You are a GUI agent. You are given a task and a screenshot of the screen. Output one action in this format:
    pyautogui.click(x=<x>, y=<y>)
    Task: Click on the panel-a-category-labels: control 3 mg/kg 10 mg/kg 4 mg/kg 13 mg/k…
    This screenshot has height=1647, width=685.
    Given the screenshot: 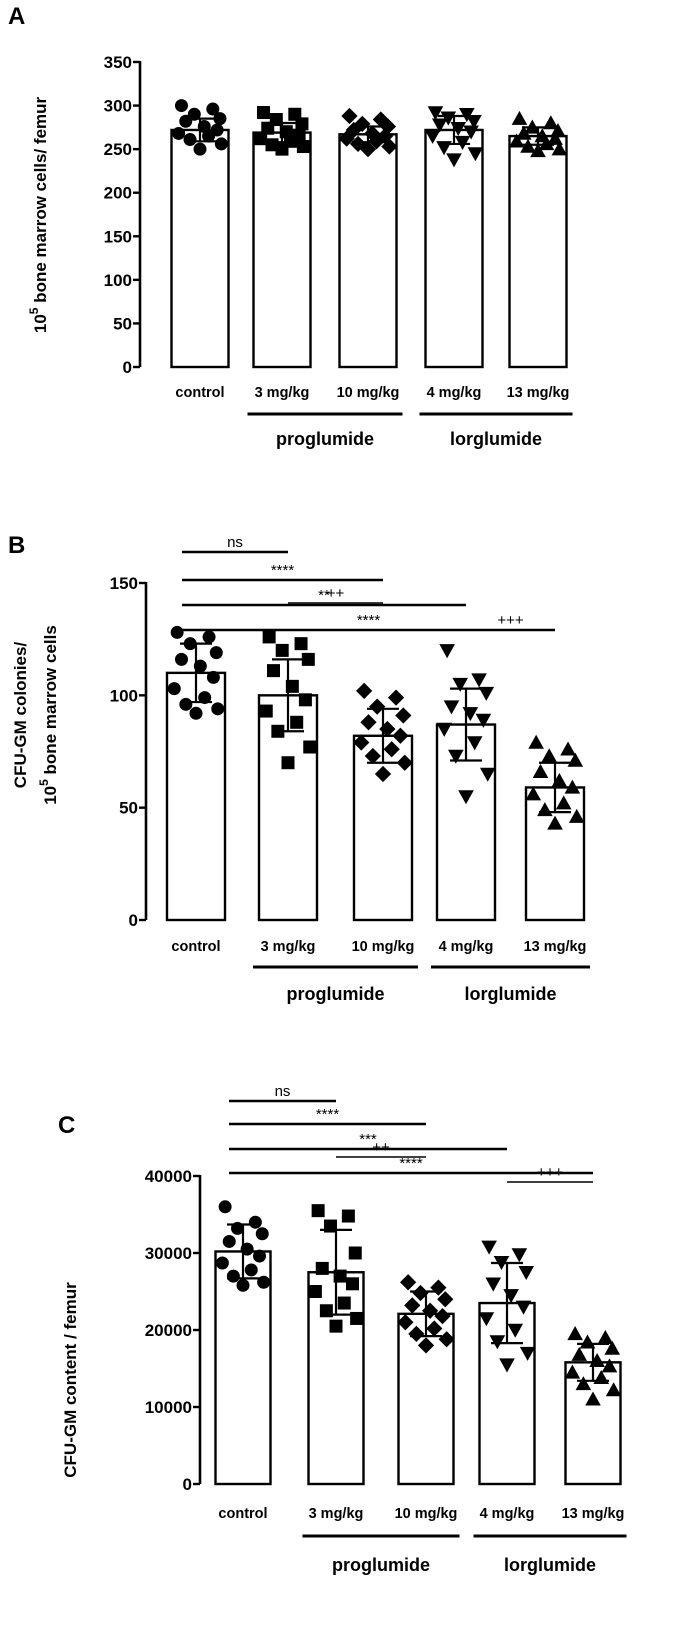 What is the action you would take?
    pyautogui.click(x=372, y=393)
    